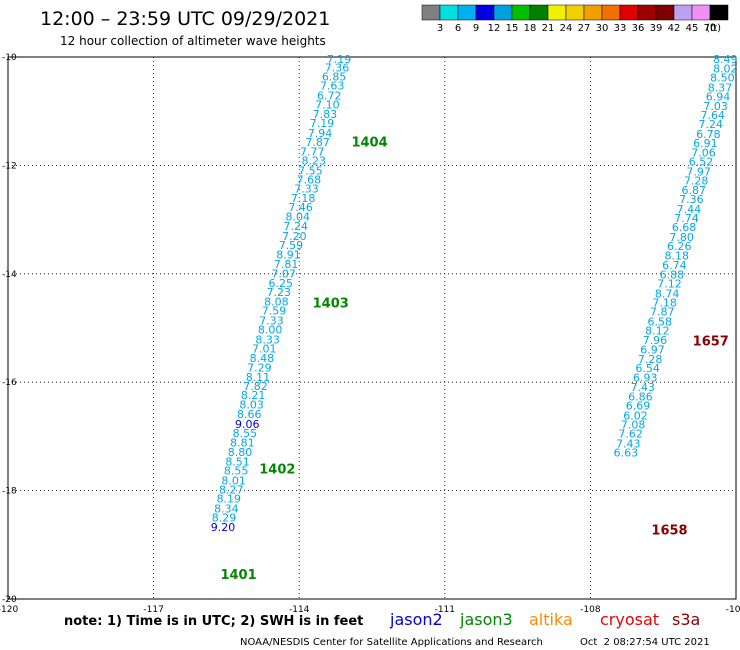  Describe the element at coordinates (667, 293) in the screenshot. I see `swh-point-label: 8.74` at that location.